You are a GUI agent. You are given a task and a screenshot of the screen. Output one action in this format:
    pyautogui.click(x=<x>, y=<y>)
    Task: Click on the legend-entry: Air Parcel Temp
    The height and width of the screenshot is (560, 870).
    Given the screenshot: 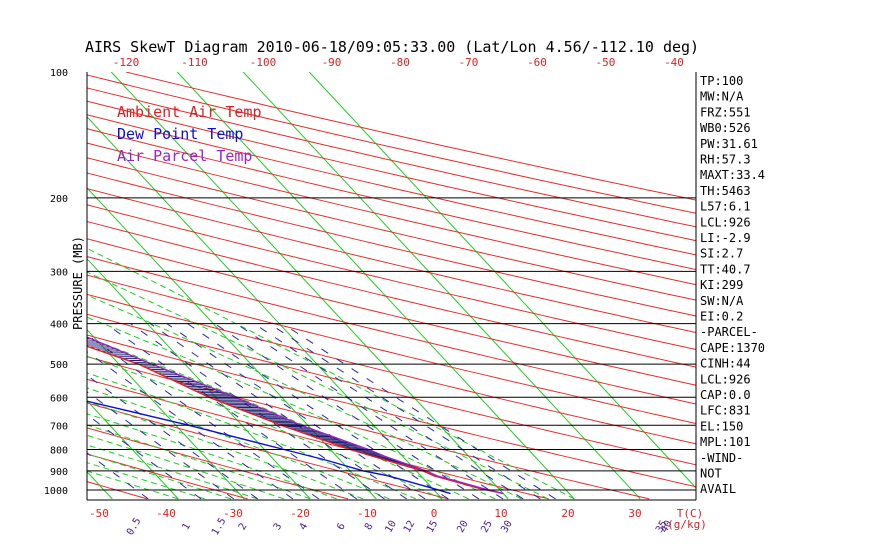 What is the action you would take?
    pyautogui.click(x=184, y=156)
    